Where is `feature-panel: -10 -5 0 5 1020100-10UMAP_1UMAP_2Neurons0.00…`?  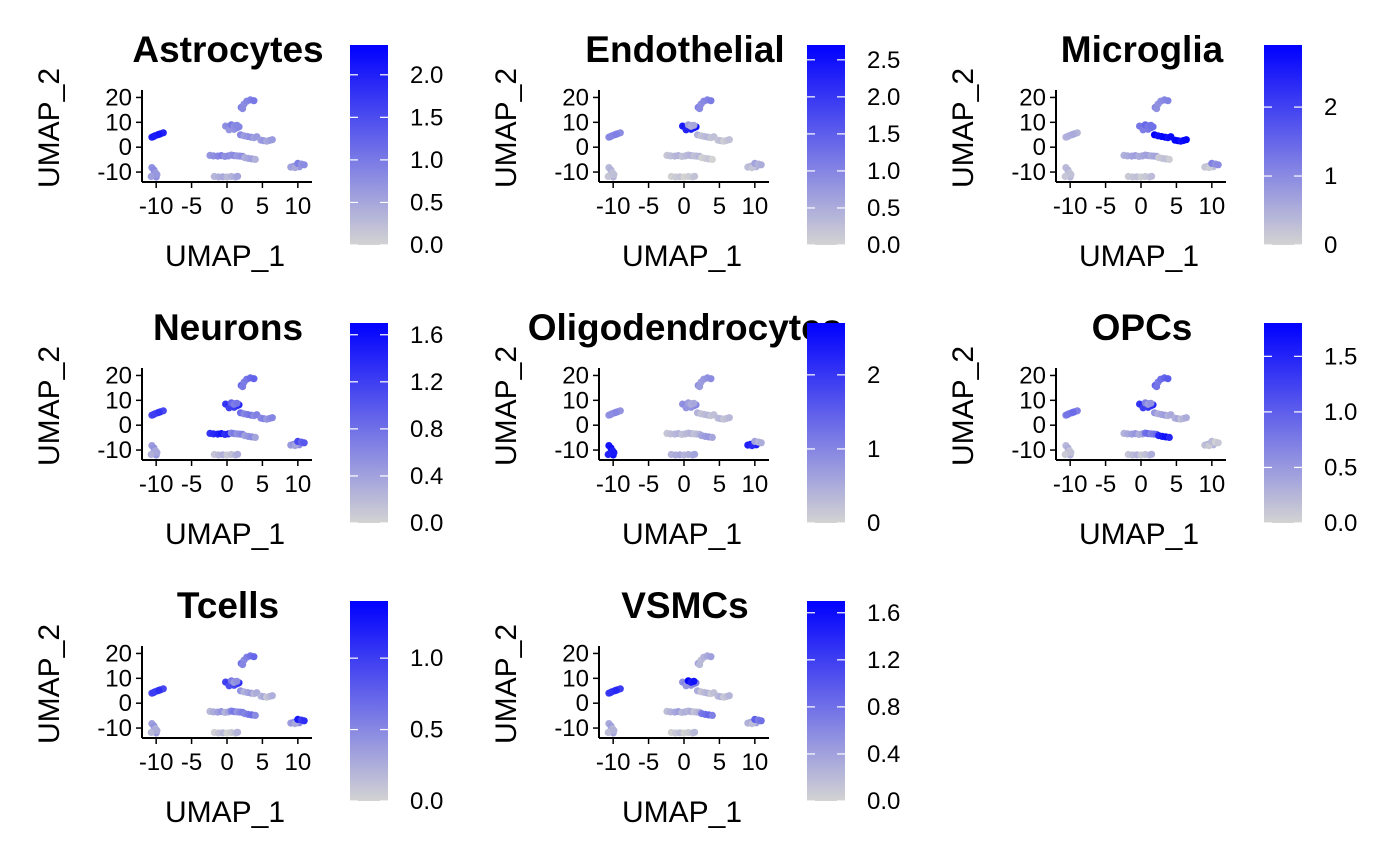 feature-panel: -10 -5 0 5 1020100-10UMAP_1UMAP_2Neurons0.00… is located at coordinates (238, 429).